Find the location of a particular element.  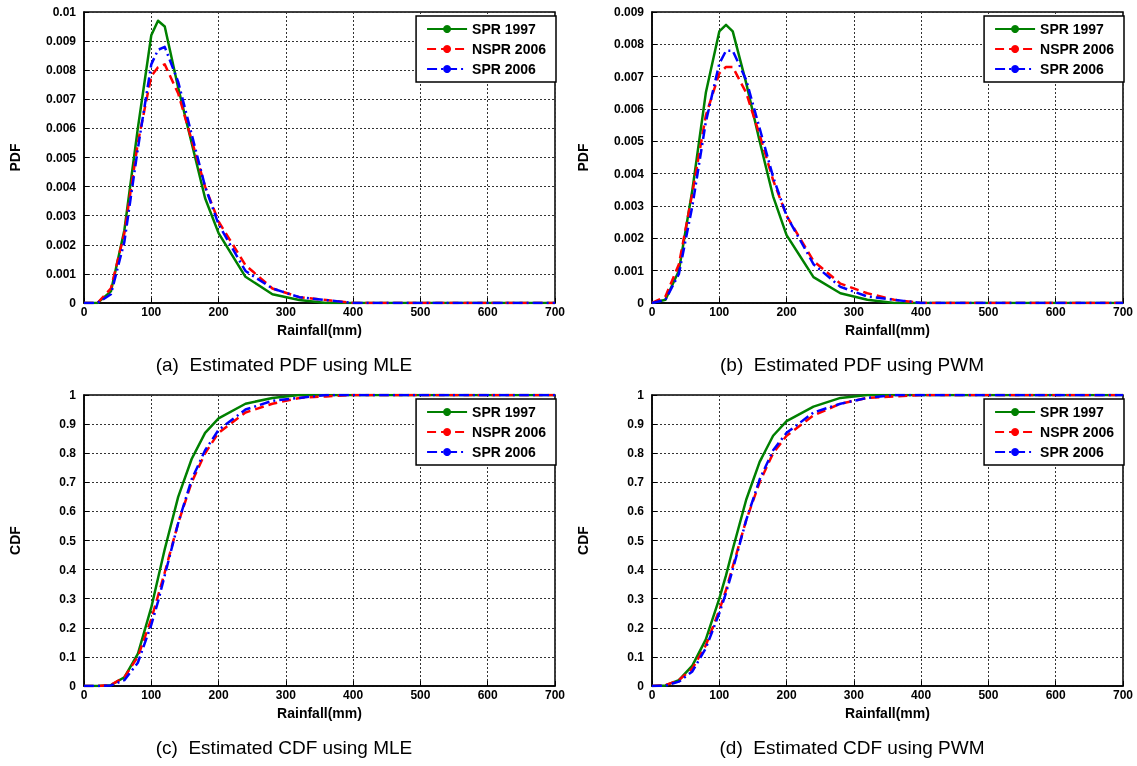

text: (d) Estimated CDF using PWM is located at coordinates (852, 747).